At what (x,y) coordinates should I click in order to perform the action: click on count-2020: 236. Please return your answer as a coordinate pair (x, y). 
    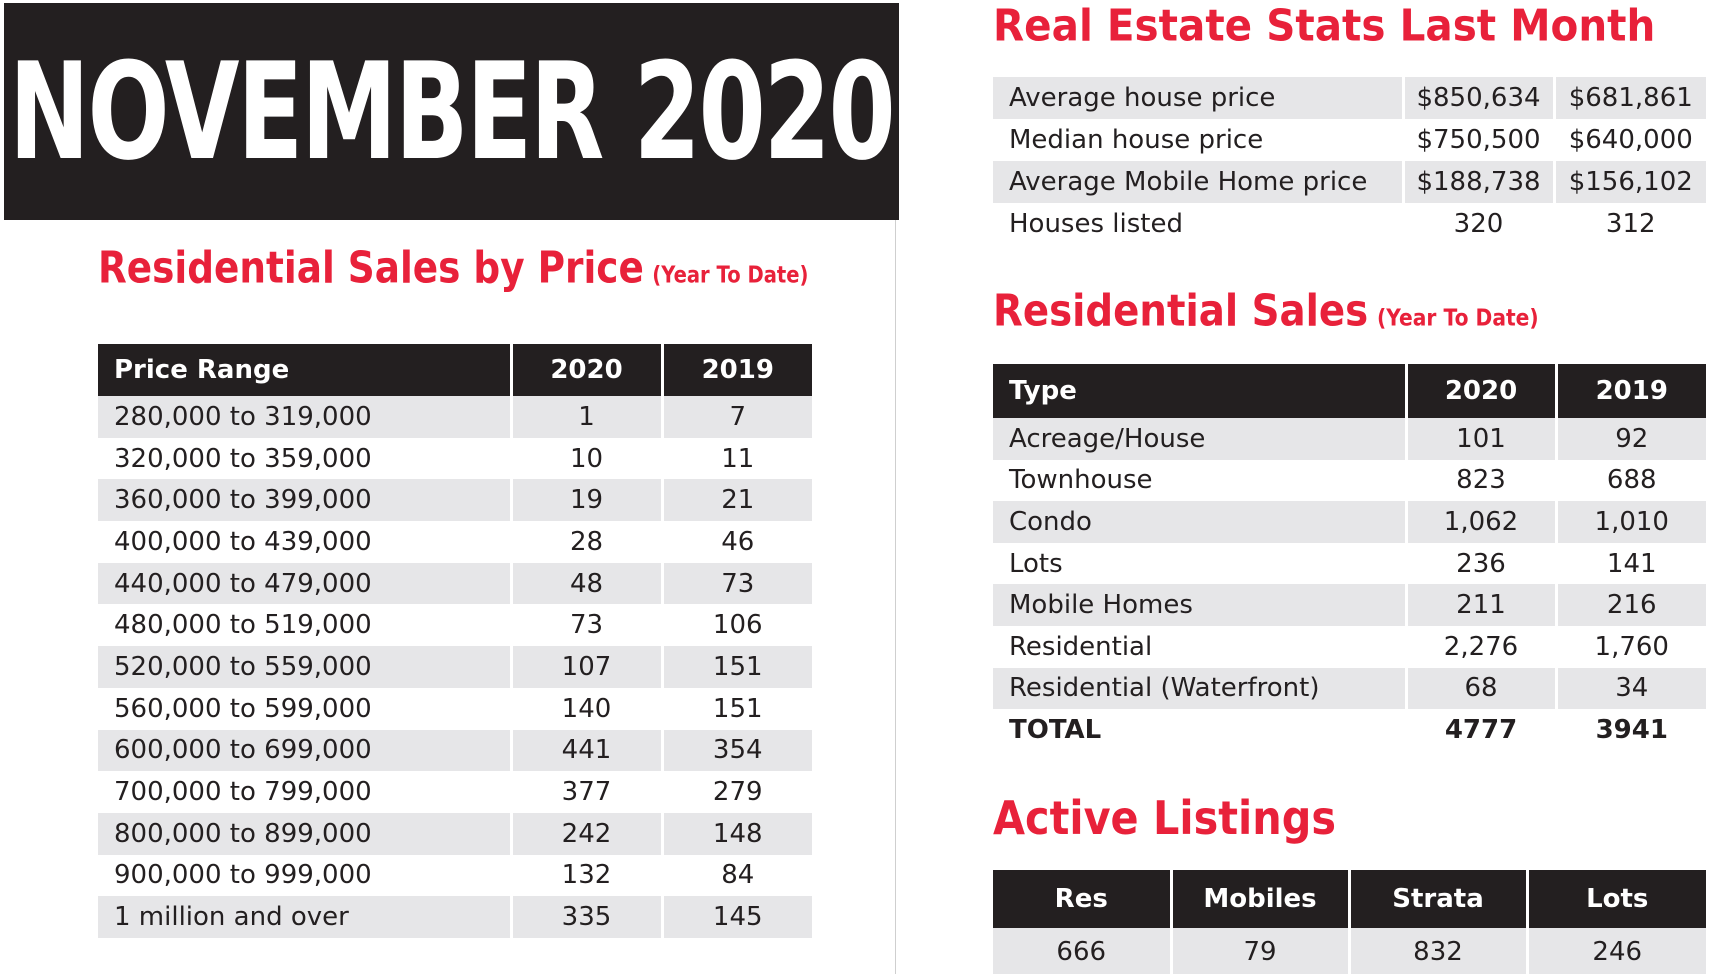
    Looking at the image, I should click on (1480, 563).